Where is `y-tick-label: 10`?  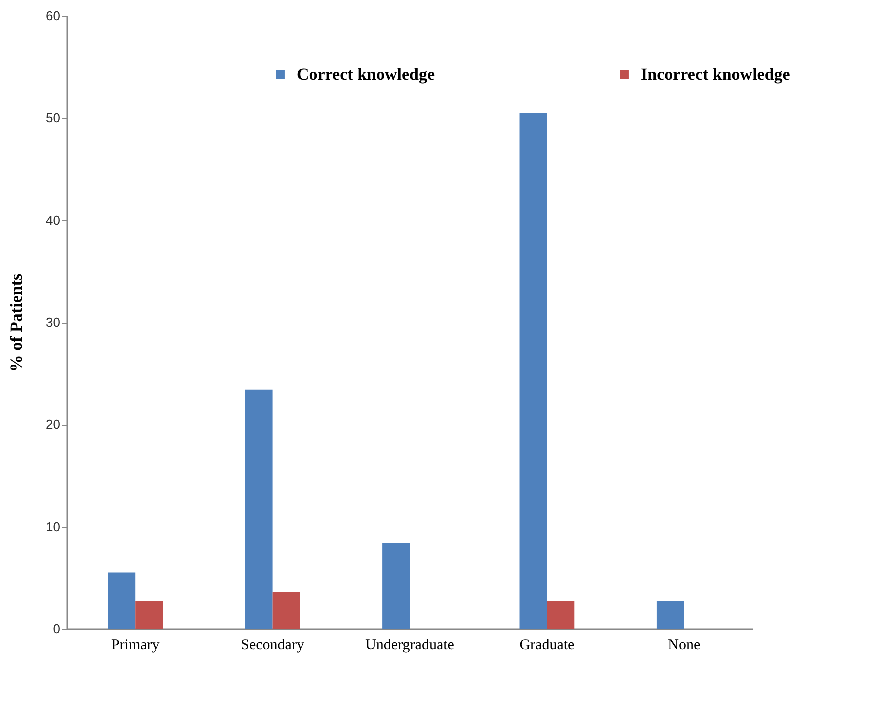 y-tick-label: 10 is located at coordinates (53, 526).